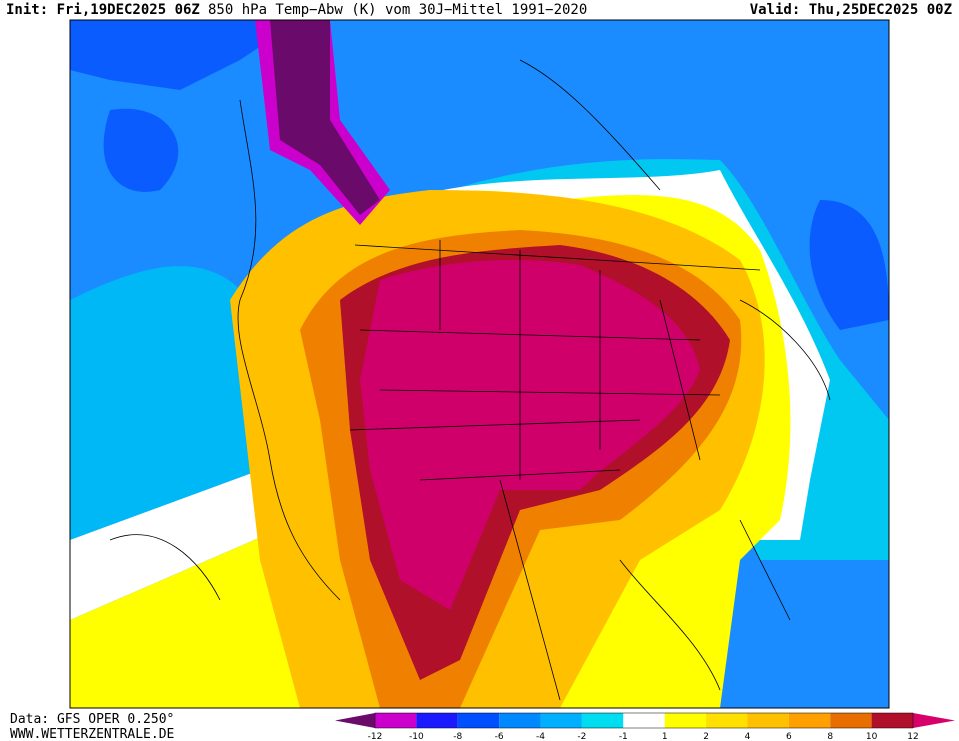  I want to click on colorbar-tick-label: -10, so click(416, 736).